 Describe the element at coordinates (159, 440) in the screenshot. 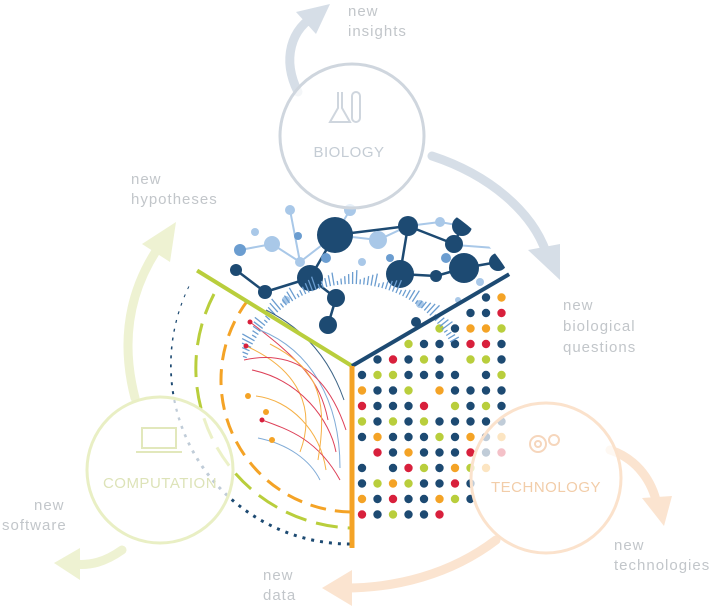

I see `laptop-icon` at that location.